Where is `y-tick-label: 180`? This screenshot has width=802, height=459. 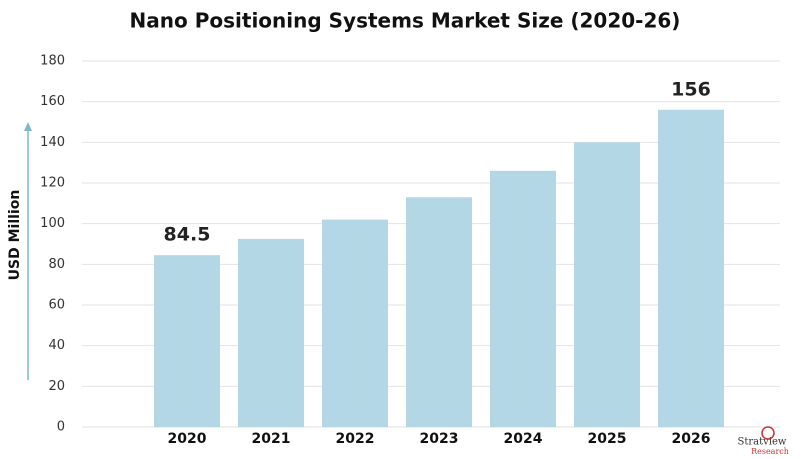
y-tick-label: 180 is located at coordinates (52, 61).